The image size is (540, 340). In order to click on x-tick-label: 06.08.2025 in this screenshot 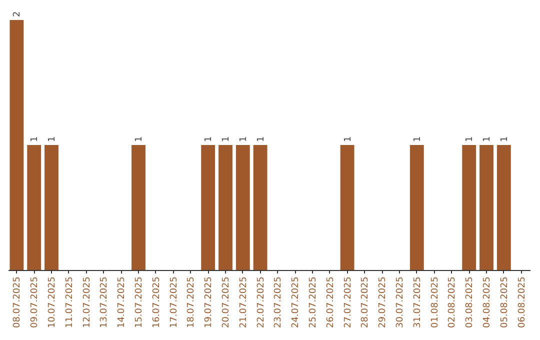, I will do `click(522, 302)`.